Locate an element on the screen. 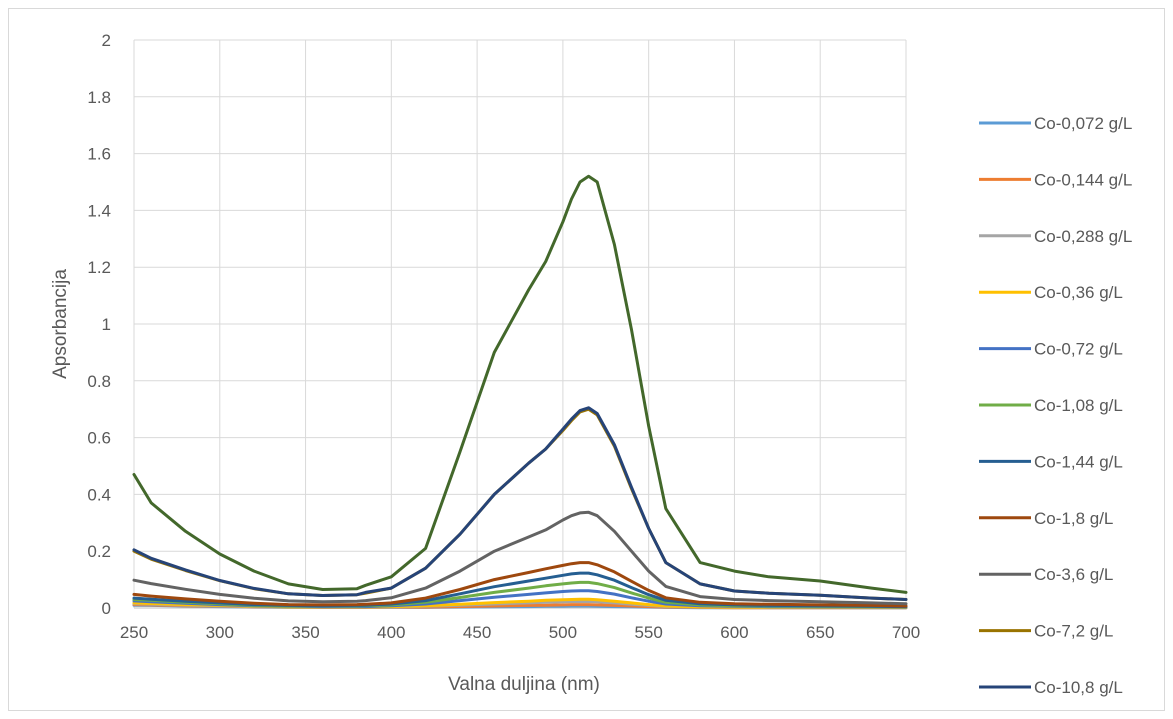  x-axis-title: Valna duljina (nm) is located at coordinates (524, 684).